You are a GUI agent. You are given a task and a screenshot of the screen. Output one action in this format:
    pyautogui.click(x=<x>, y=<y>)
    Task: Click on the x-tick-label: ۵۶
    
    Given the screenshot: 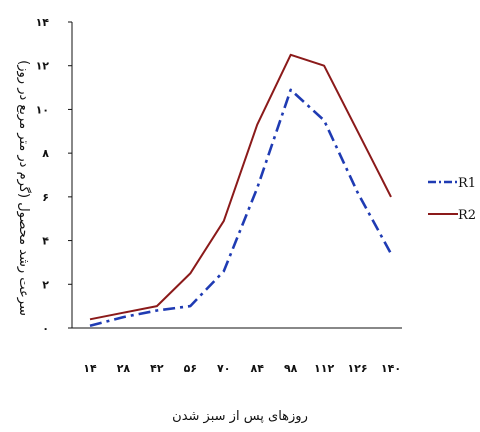 What is the action you would take?
    pyautogui.click(x=190, y=368)
    